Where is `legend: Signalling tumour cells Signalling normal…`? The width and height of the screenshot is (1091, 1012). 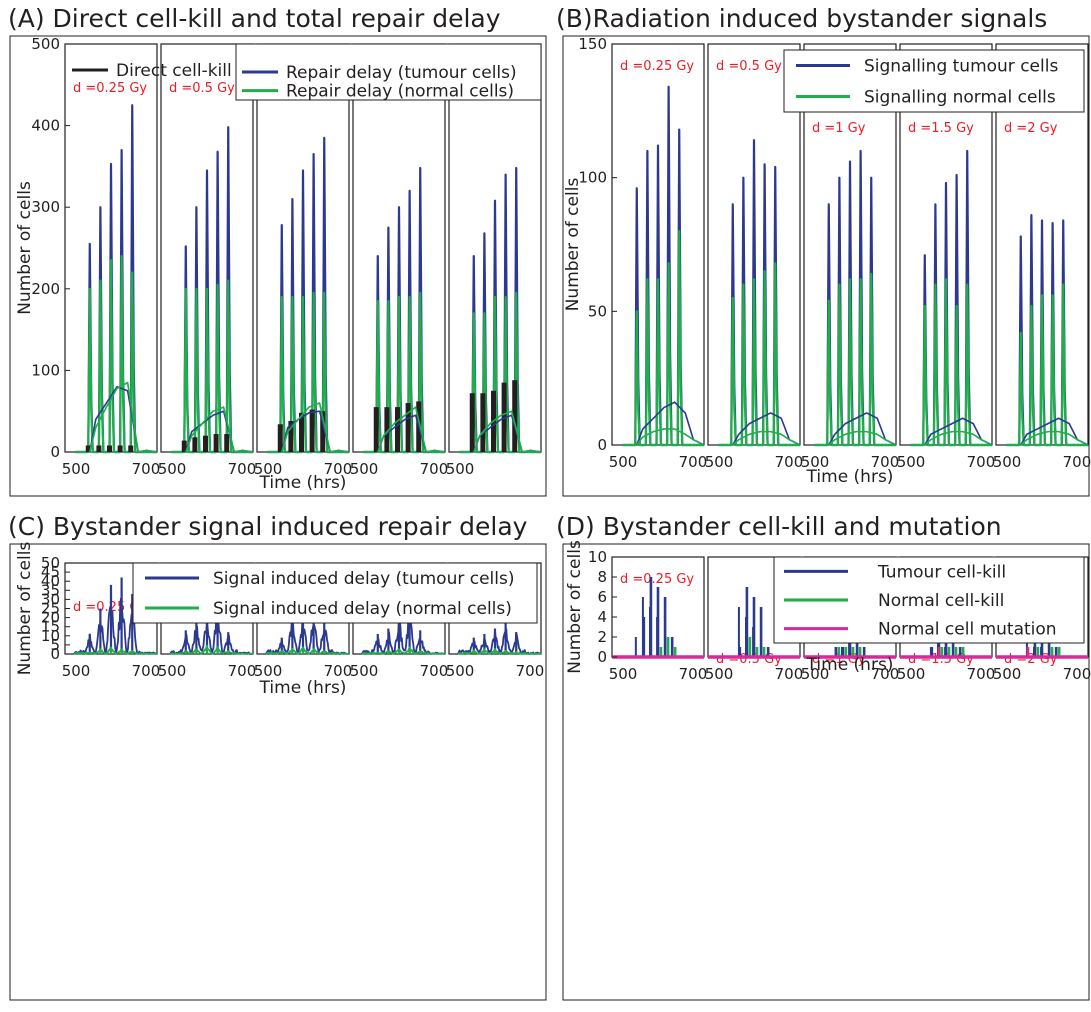 legend: Signalling tumour cells Signalling normal… is located at coordinates (934, 81).